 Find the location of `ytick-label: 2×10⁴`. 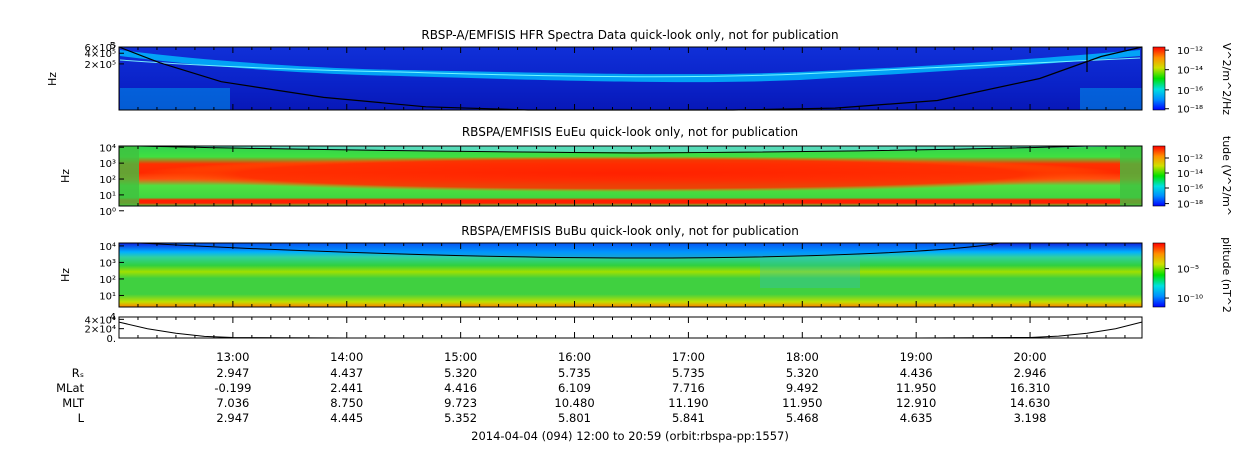

ytick-label: 2×10⁴ is located at coordinates (100, 330).